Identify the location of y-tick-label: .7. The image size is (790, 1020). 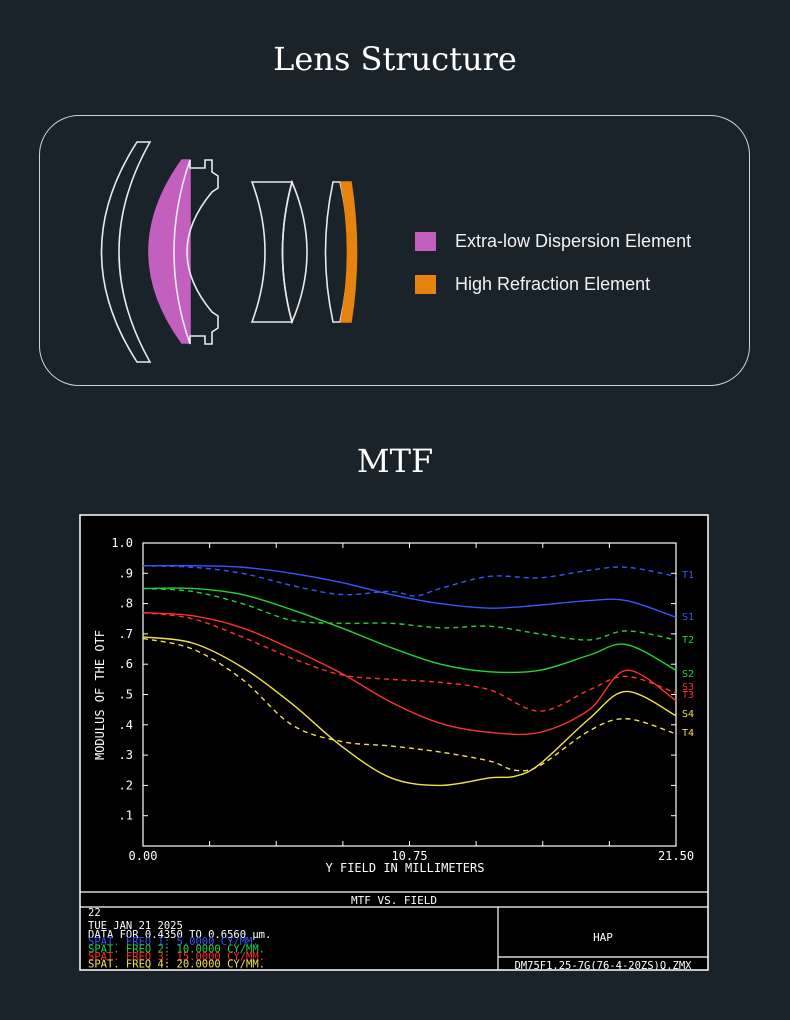
(126, 634).